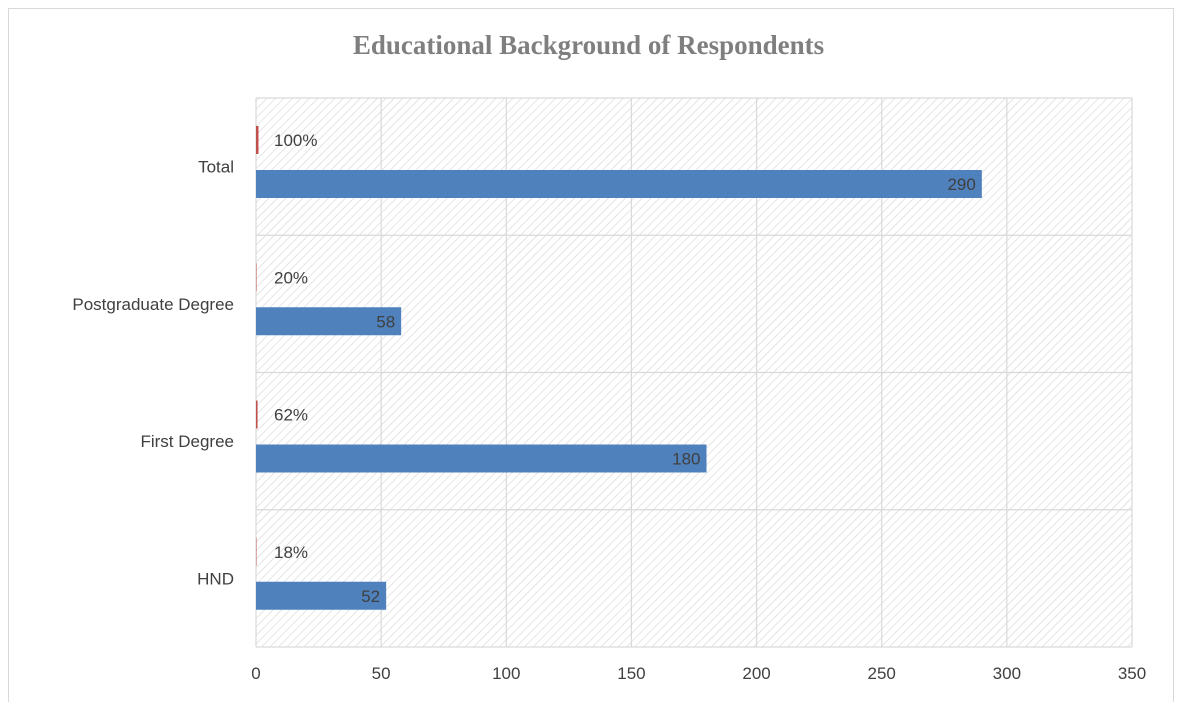  Describe the element at coordinates (187, 441) in the screenshot. I see `y-tick-label: First Degree` at that location.